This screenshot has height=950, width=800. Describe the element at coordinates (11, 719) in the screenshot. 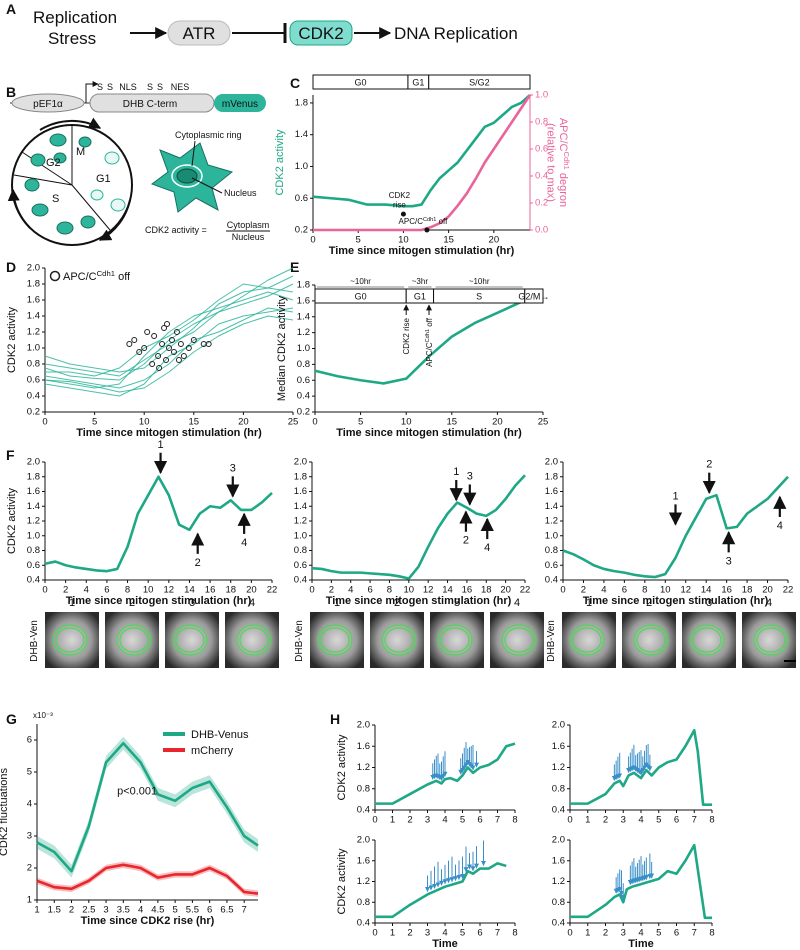

I see `panel-letter: G` at that location.